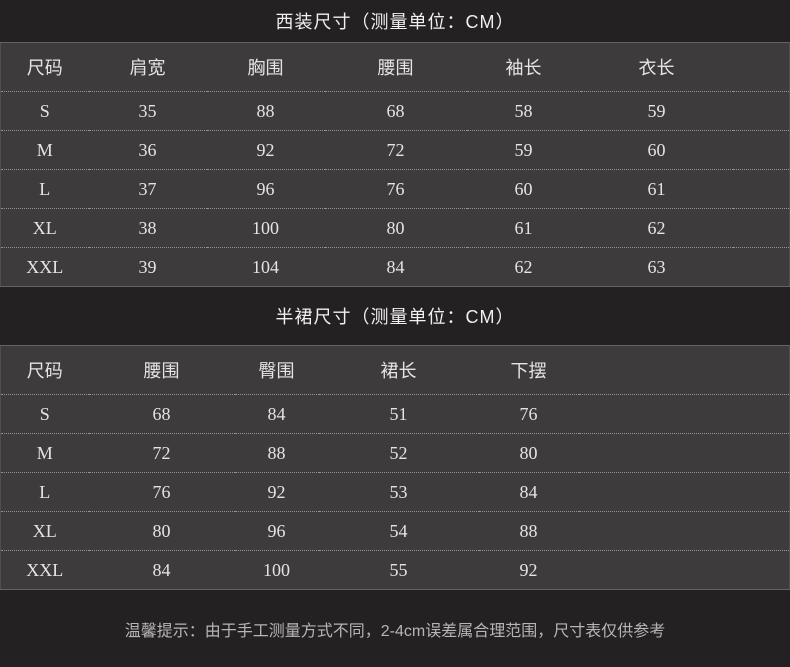  What do you see at coordinates (147, 189) in the screenshot?
I see `value-cell: 37` at bounding box center [147, 189].